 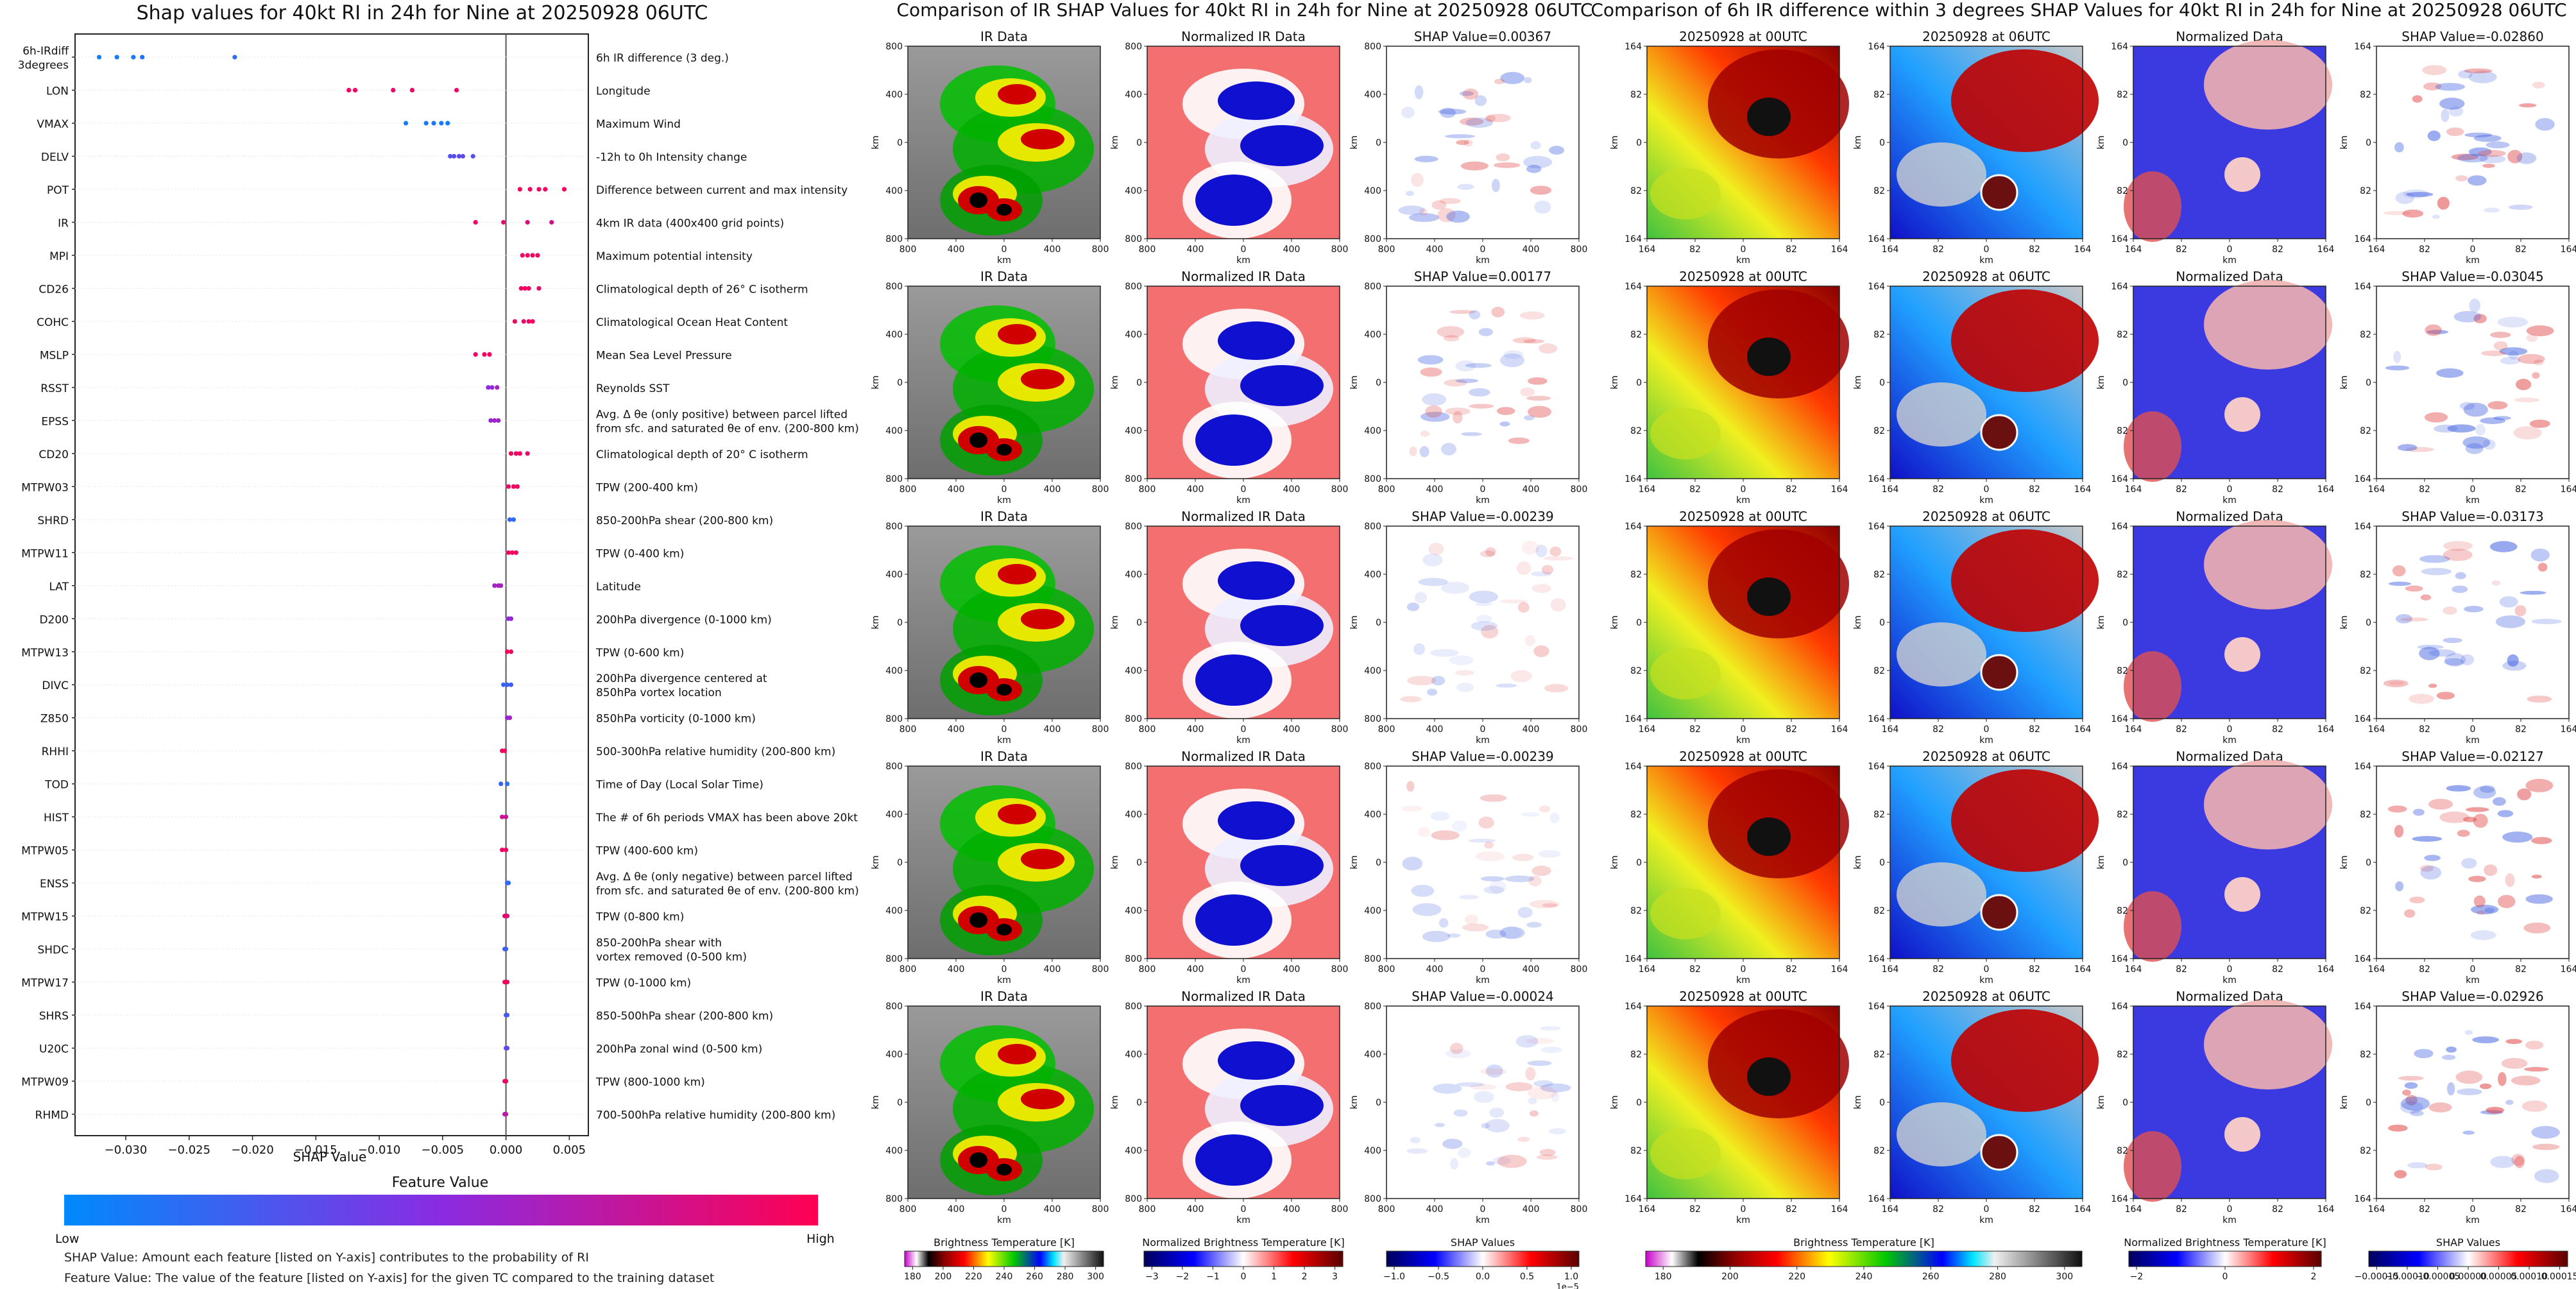 I want to click on feature-description-label: TPW (0-600 km), so click(x=639, y=653).